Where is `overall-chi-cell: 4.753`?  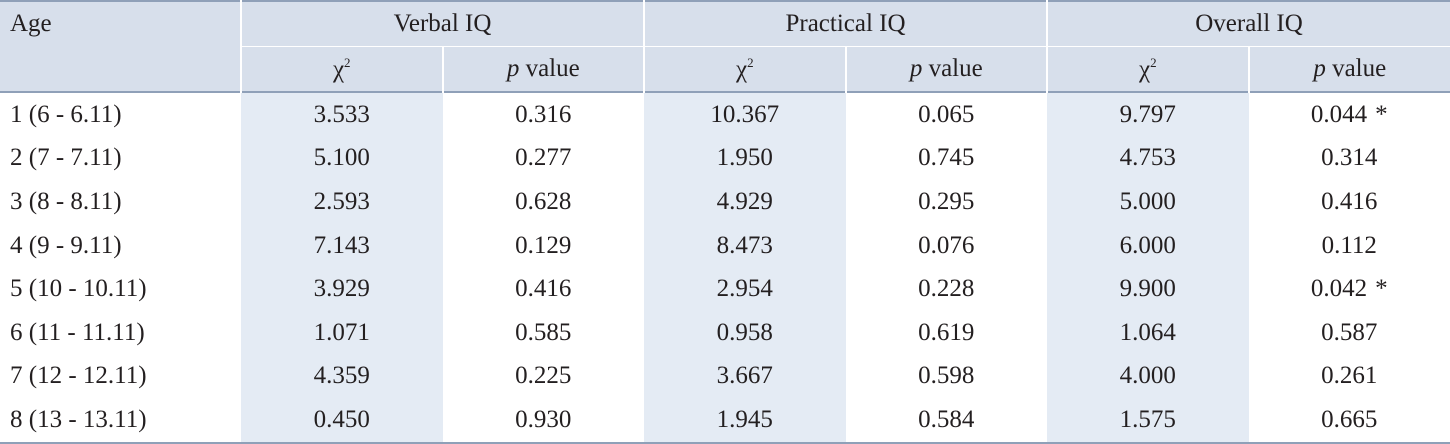
overall-chi-cell: 4.753 is located at coordinates (1148, 158).